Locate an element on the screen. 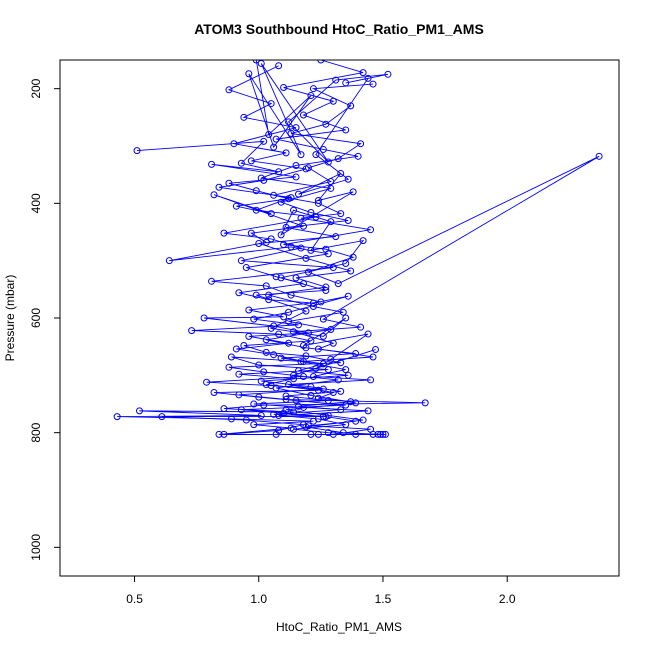  y-tick-label: 200 is located at coordinates (36, 88).